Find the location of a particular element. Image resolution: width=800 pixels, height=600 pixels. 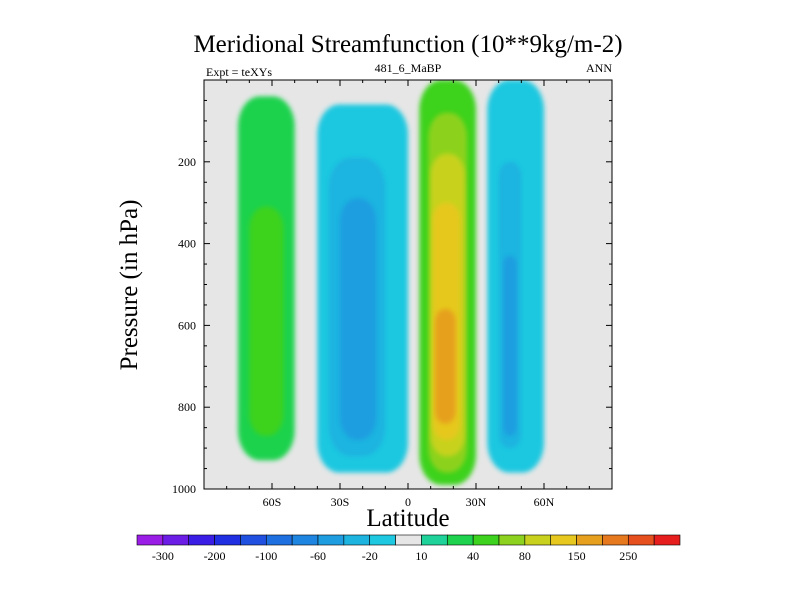

season-label: ANN is located at coordinates (599, 68).